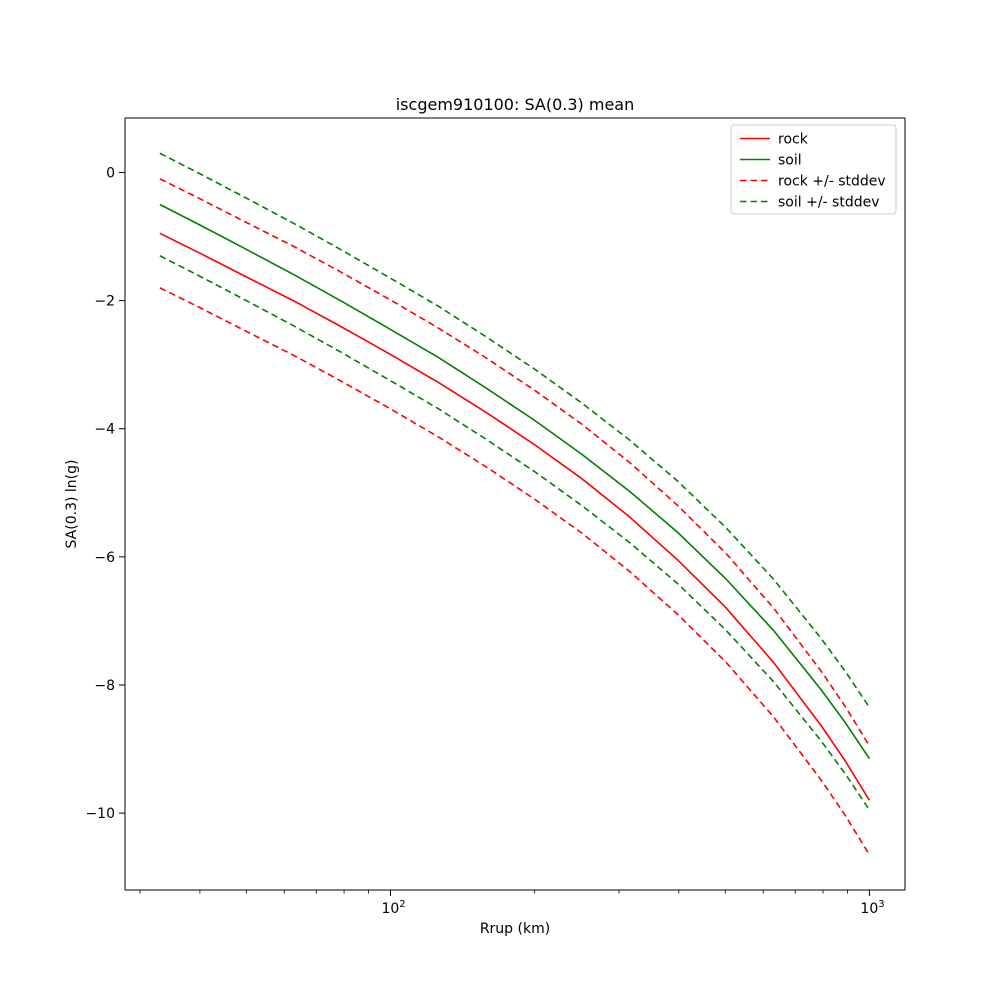 The image size is (1000, 1000). Describe the element at coordinates (813, 169) in the screenshot. I see `legend-box` at that location.